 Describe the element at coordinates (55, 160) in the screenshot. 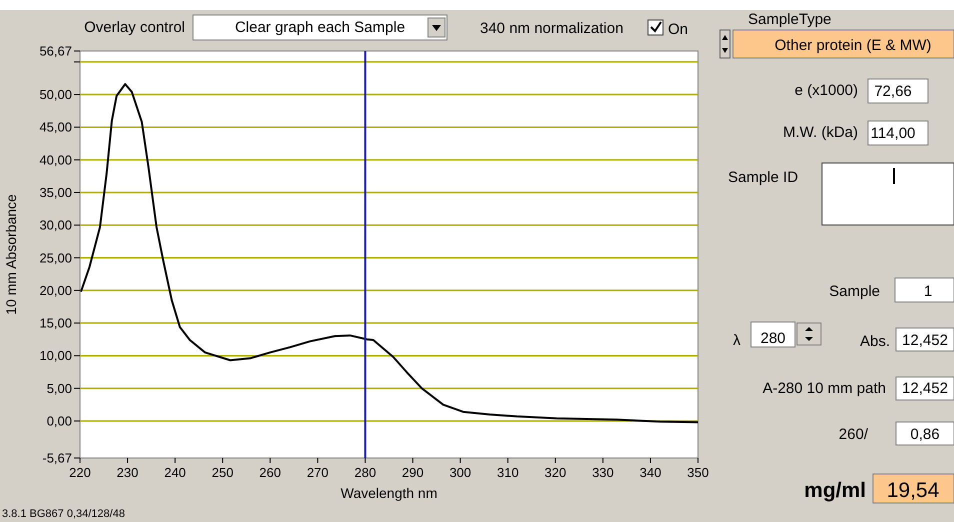

I see `y-tick-label: 40,00` at that location.